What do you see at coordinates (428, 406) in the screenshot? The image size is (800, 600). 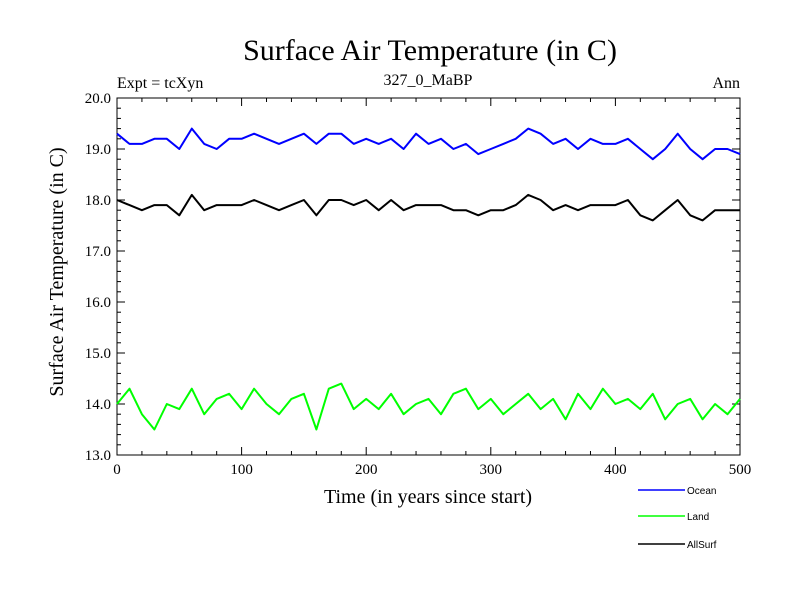 I see `series-line-land` at bounding box center [428, 406].